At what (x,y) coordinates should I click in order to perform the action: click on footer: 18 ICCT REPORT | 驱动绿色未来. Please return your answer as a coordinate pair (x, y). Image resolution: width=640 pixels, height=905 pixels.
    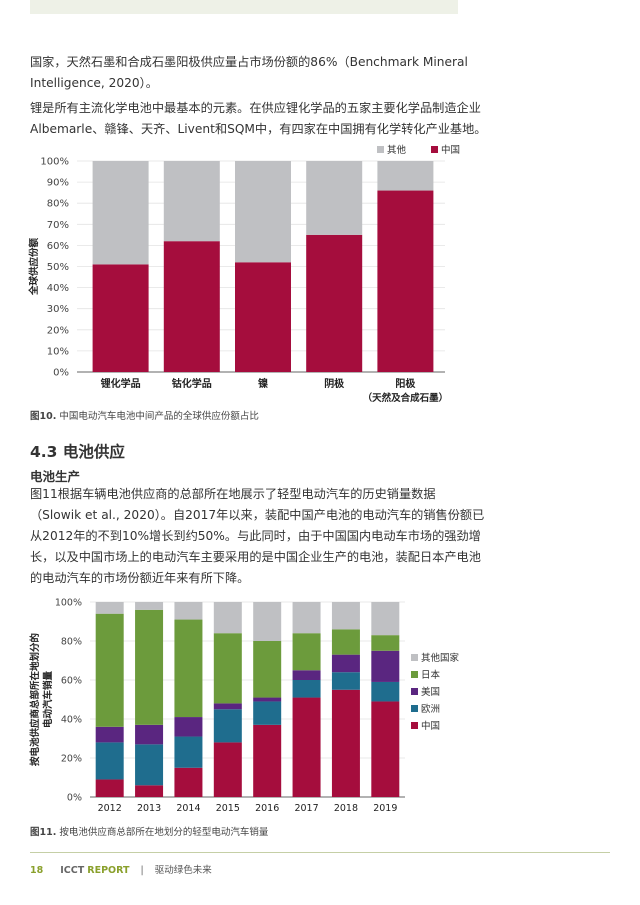
    Looking at the image, I should click on (121, 869).